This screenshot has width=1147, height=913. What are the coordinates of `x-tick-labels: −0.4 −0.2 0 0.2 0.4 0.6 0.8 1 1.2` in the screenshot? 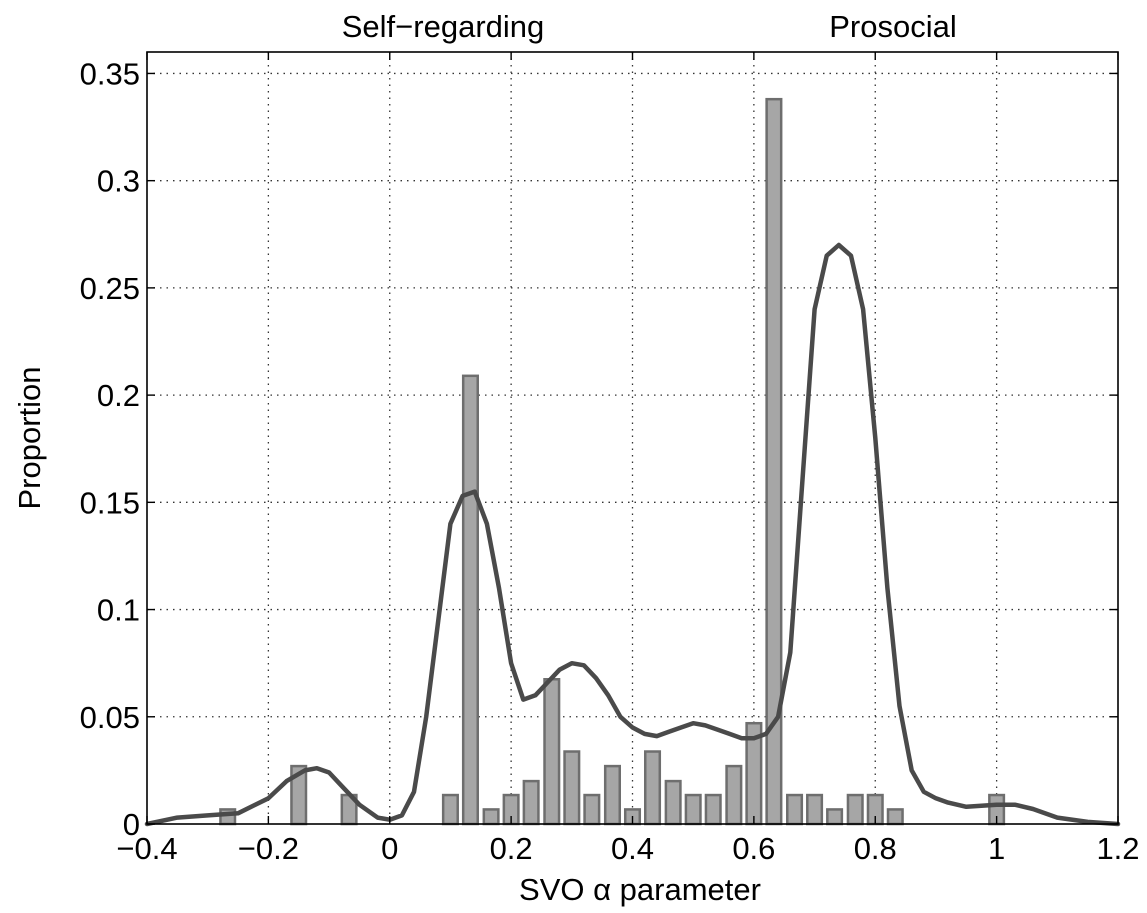 It's located at (627, 848).